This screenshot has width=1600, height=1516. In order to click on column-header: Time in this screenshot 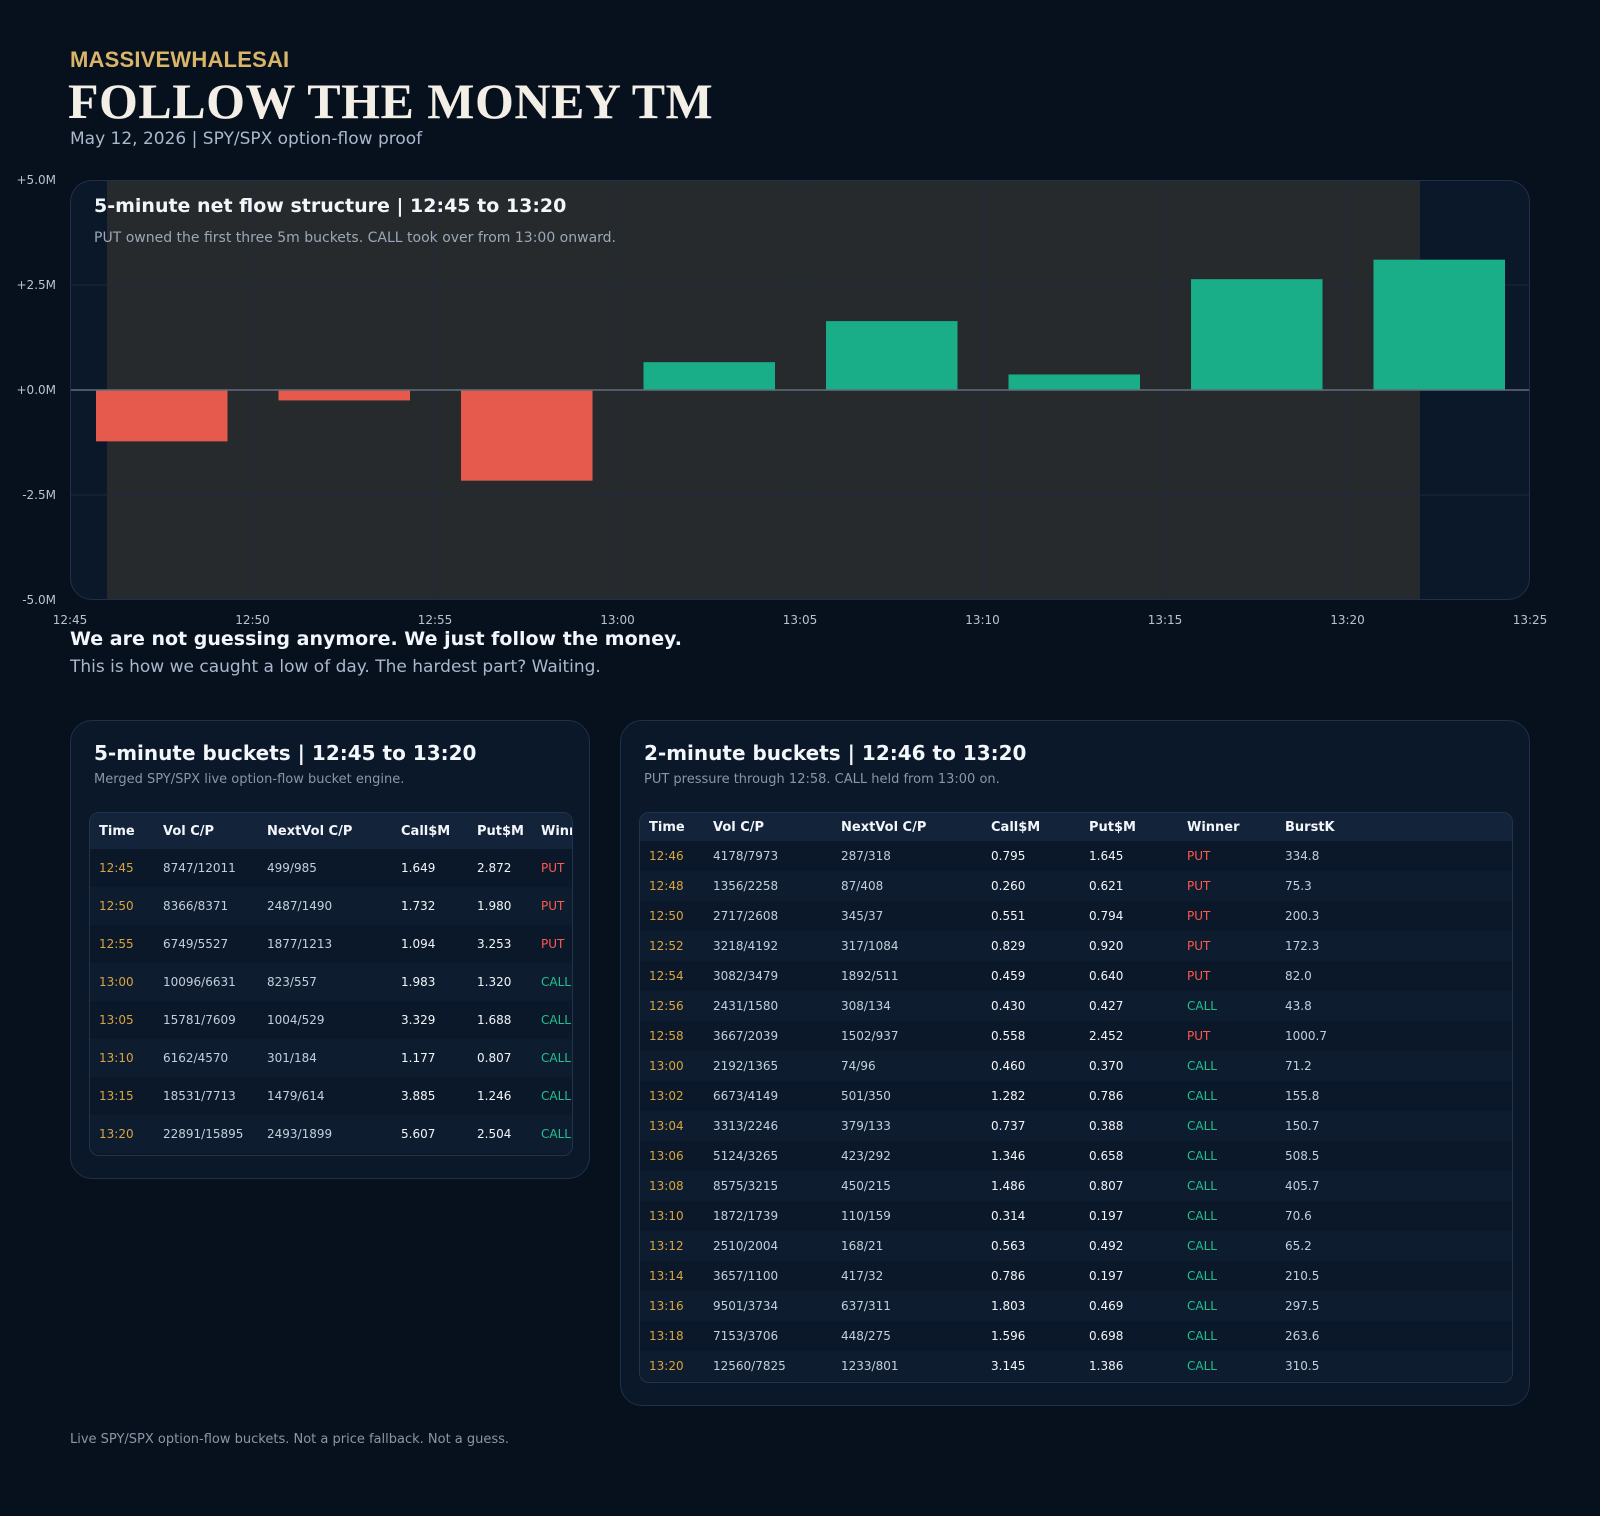, I will do `click(122, 831)`.